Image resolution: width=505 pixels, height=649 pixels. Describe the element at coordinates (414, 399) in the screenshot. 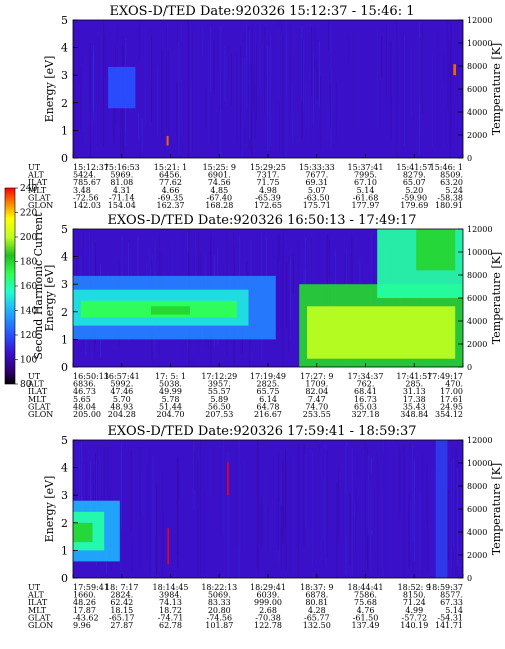

I see `ephemeris-value: 17.38` at that location.